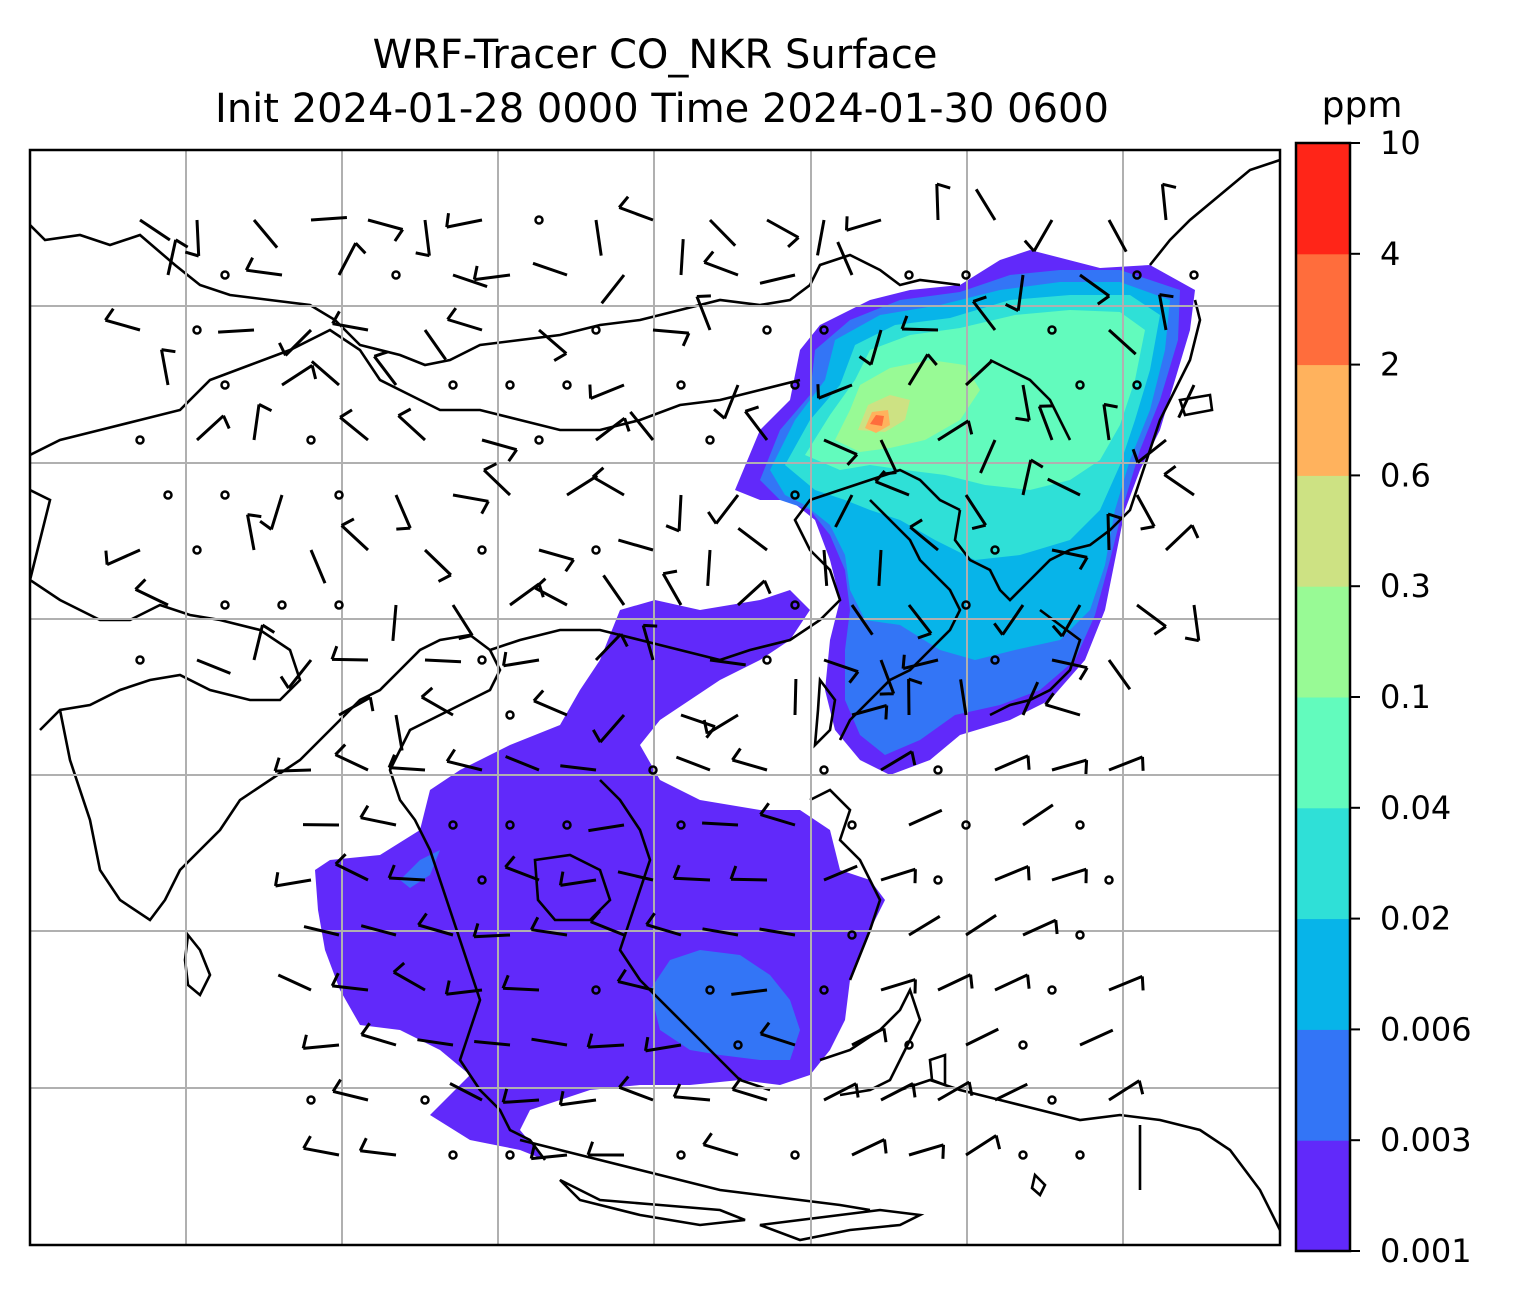 The height and width of the screenshot is (1306, 1528). Describe the element at coordinates (1405, 697) in the screenshot. I see `colorbar-tick-label: 0.1` at that location.